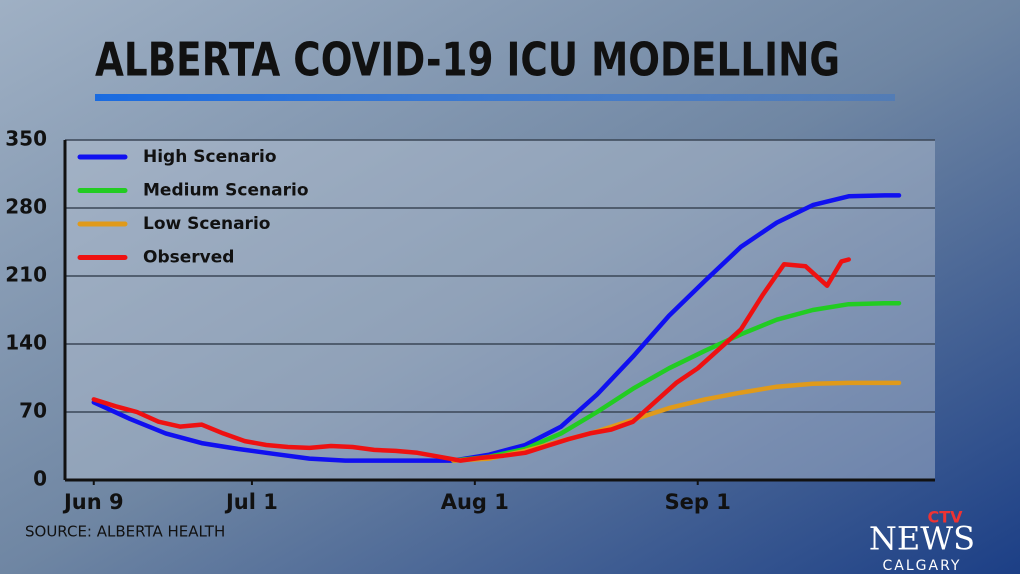  What do you see at coordinates (33, 411) in the screenshot?
I see `y-tick-label: 70` at bounding box center [33, 411].